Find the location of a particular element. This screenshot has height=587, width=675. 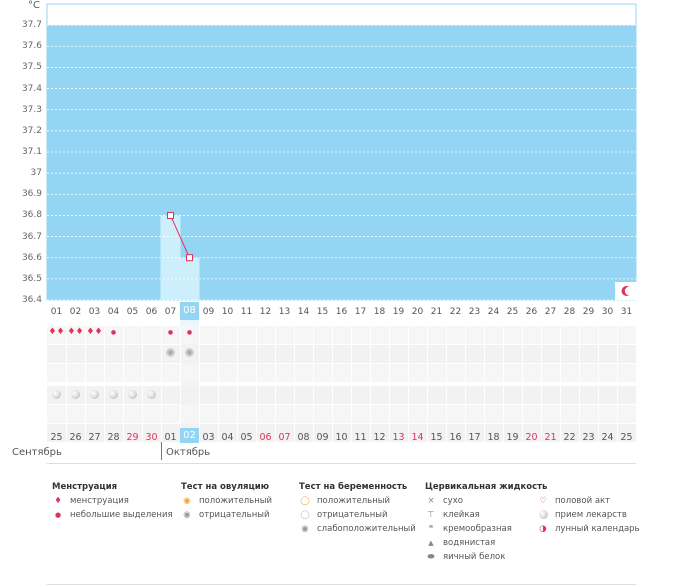

bottom-day-26: 26 is located at coordinates (75, 437).